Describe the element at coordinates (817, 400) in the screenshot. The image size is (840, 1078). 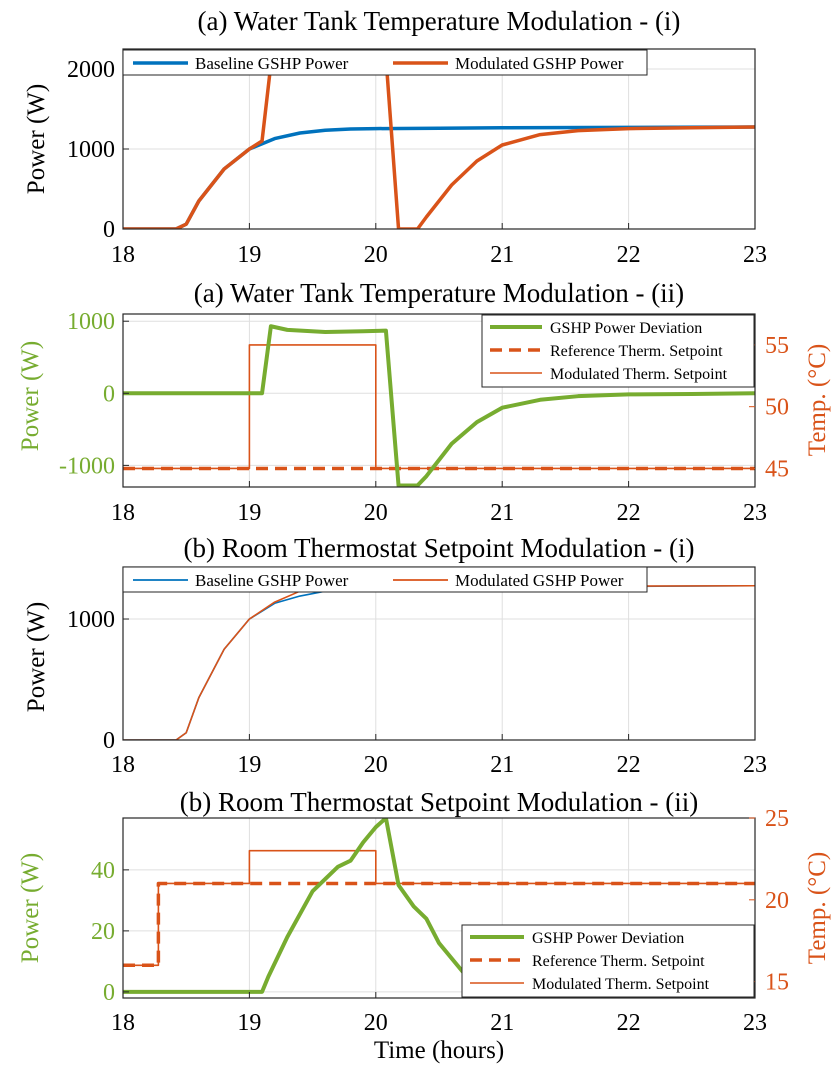
I see `panel-2-ylabel-right: Temp. (°C)` at that location.